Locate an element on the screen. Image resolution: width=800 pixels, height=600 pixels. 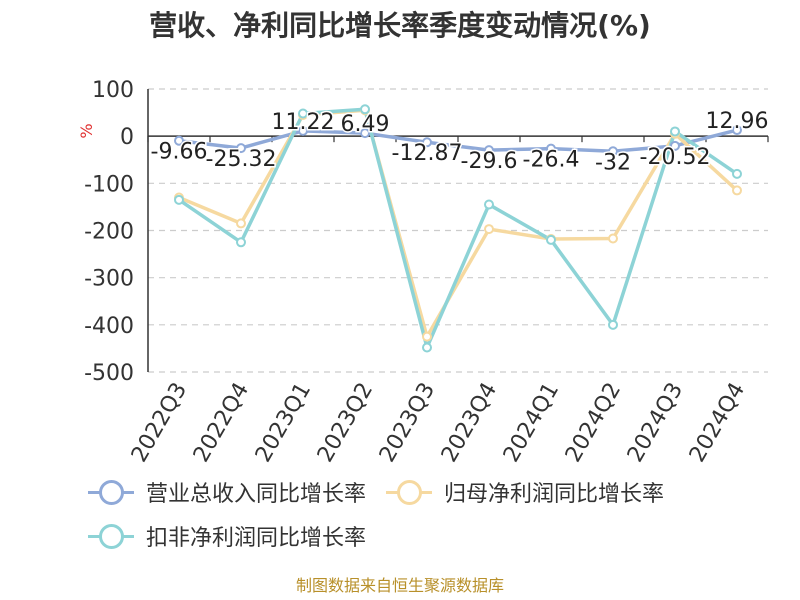
x-tick-label: 2024Q4 is located at coordinates (717, 423).